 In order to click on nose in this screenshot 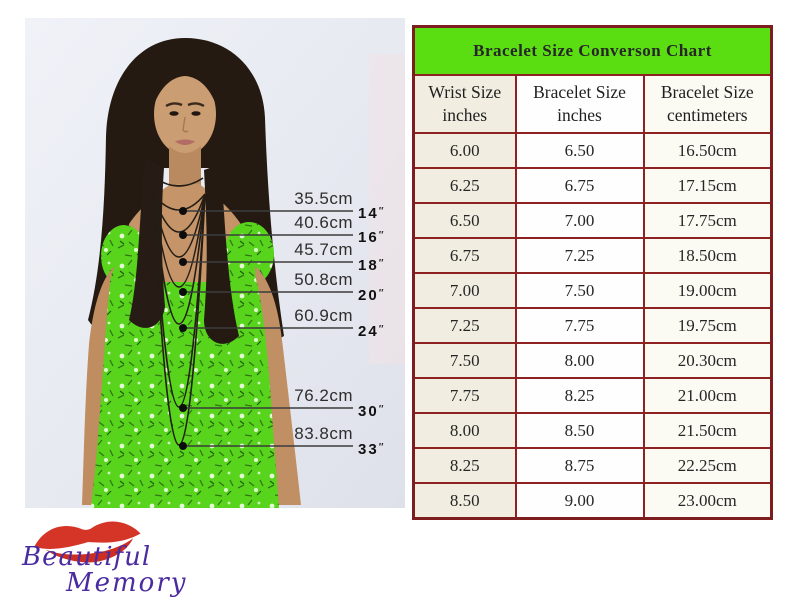, I will do `click(185, 124)`.